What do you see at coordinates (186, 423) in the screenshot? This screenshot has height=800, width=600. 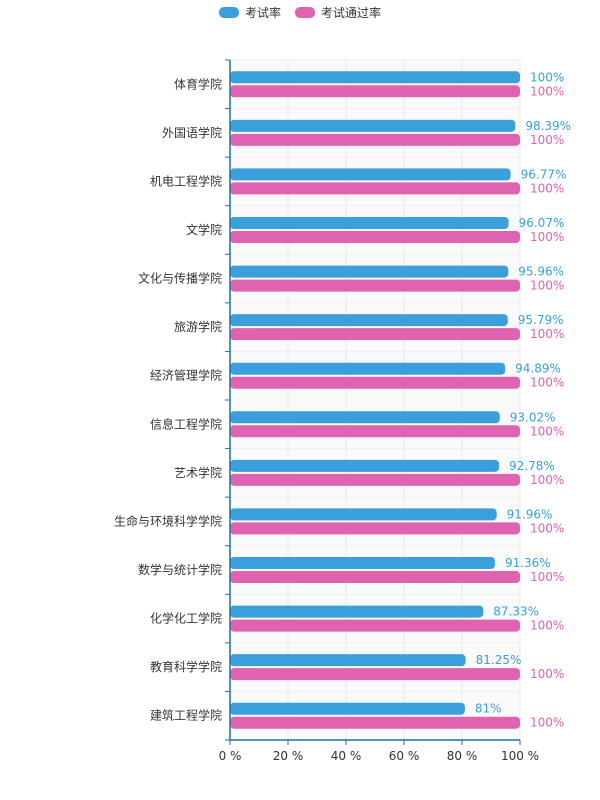 I see `category-label: 信息工程学院` at bounding box center [186, 423].